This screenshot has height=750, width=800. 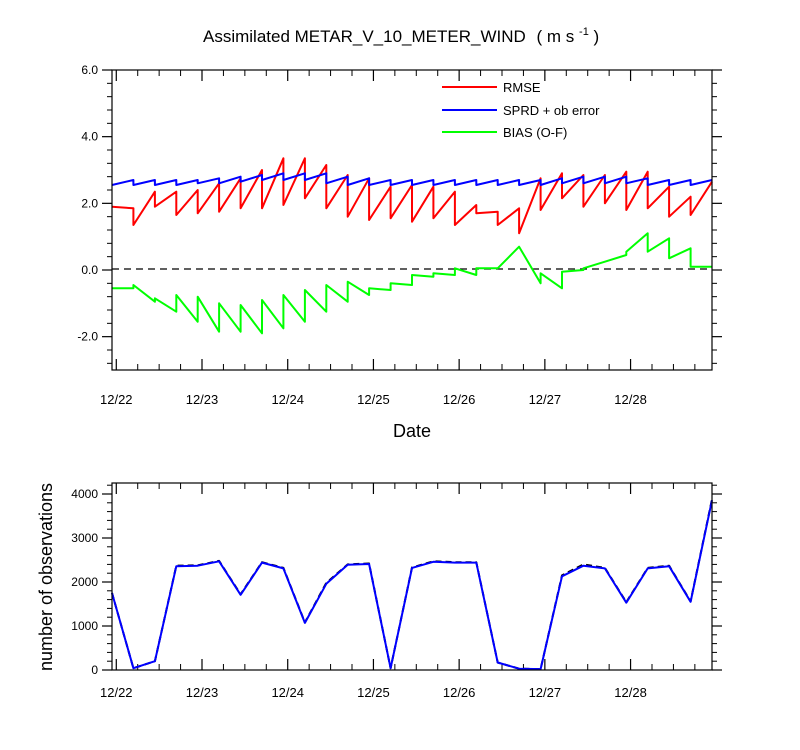 What do you see at coordinates (84, 626) in the screenshot?
I see `bottom-y-tick-label: 1000` at bounding box center [84, 626].